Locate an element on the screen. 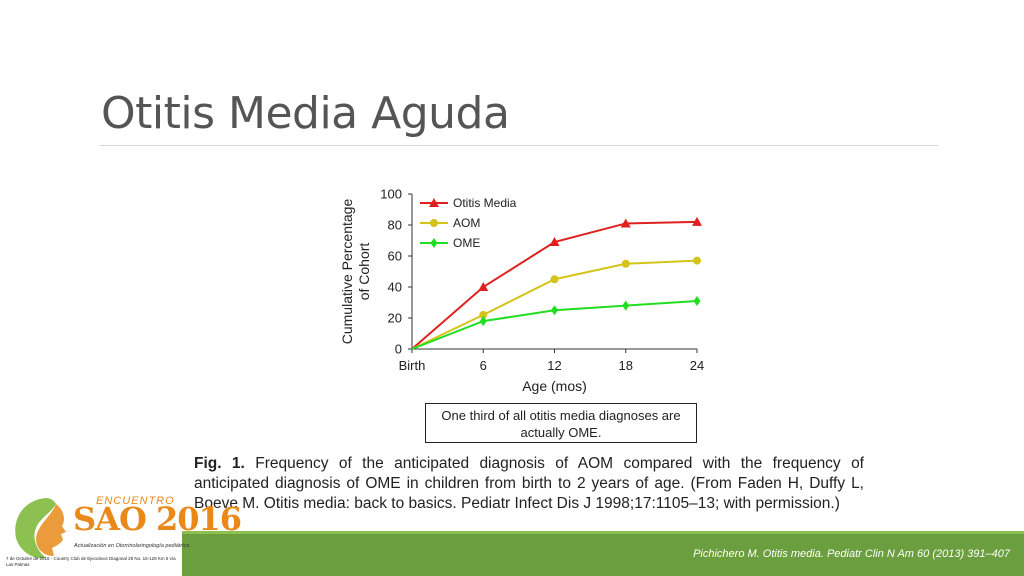  caption-label: Fig. 1. is located at coordinates (219, 463).